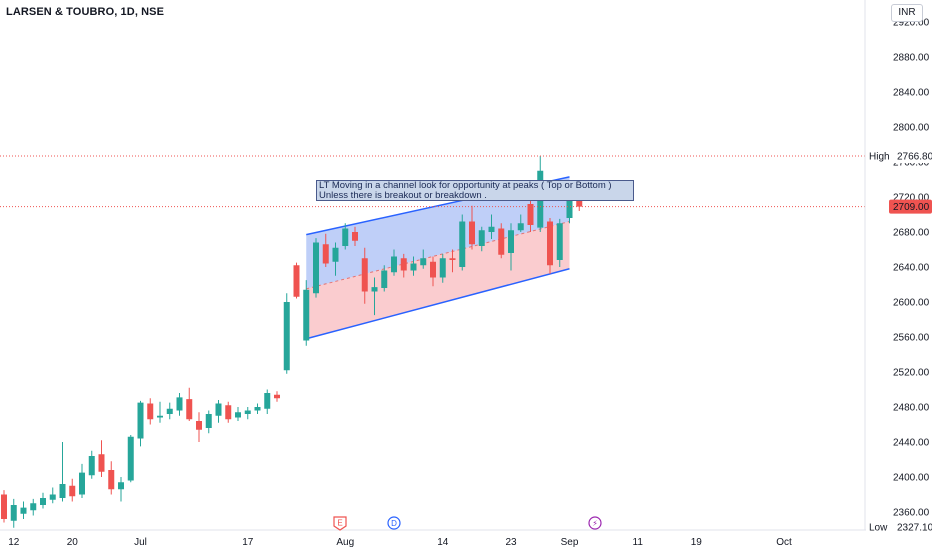 Image resolution: width=932 pixels, height=550 pixels. Describe the element at coordinates (907, 13) in the screenshot. I see `currency-button: INR` at that location.